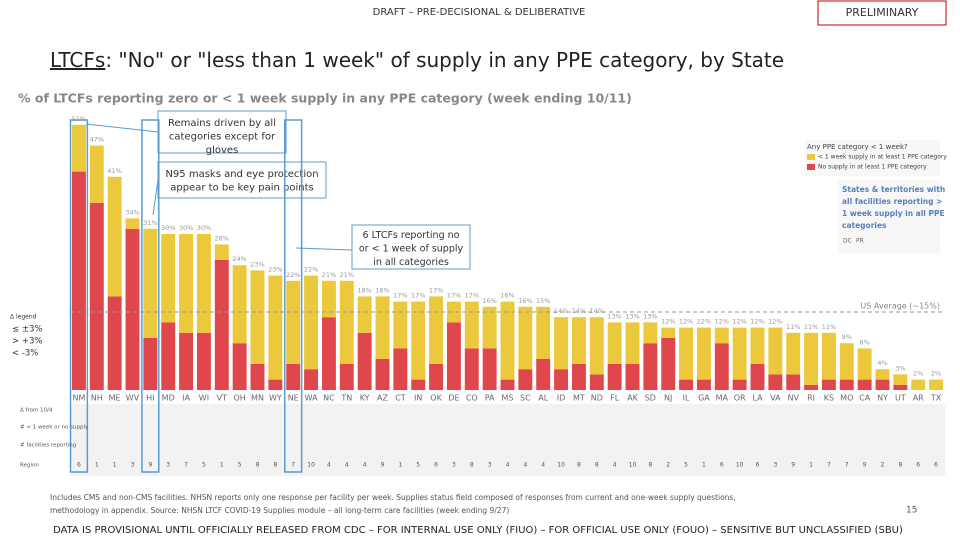  Describe the element at coordinates (311, 270) in the screenshot. I see `total-label: 22%` at that location.